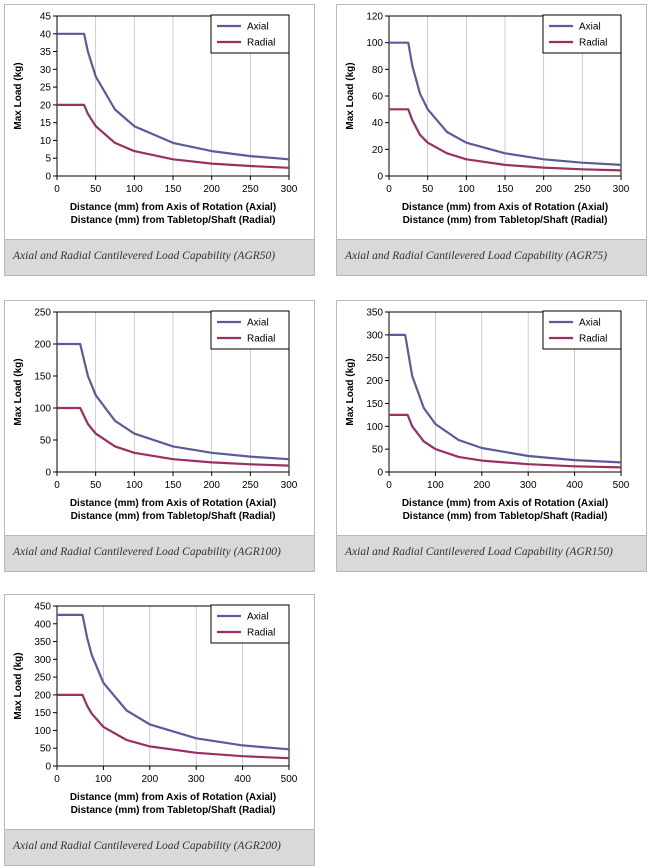 Image resolution: width=650 pixels, height=868 pixels. I want to click on y-tick-label: 45, so click(46, 17).